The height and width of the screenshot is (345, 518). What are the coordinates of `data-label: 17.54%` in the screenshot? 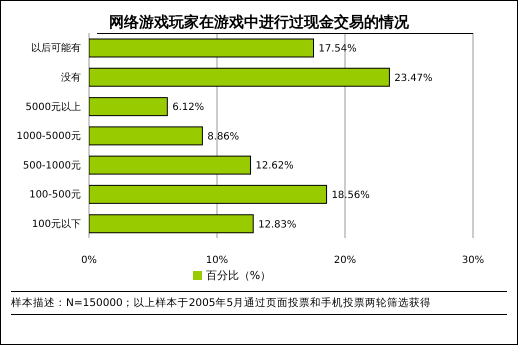 It's located at (337, 49).